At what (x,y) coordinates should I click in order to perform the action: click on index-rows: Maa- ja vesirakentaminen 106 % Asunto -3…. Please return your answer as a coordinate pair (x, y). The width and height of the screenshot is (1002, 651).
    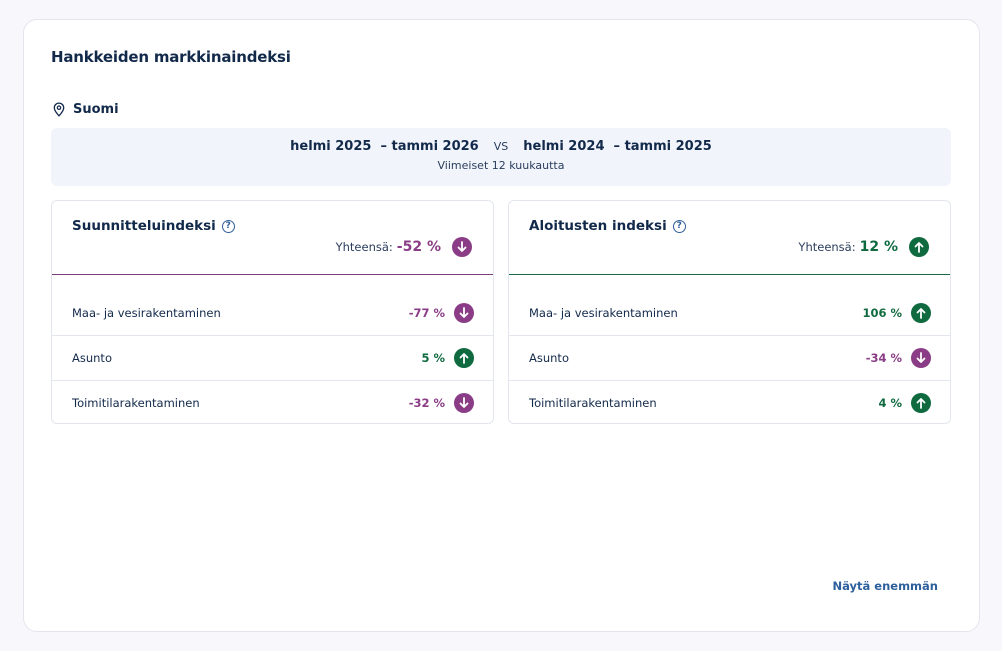
    Looking at the image, I should click on (729, 357).